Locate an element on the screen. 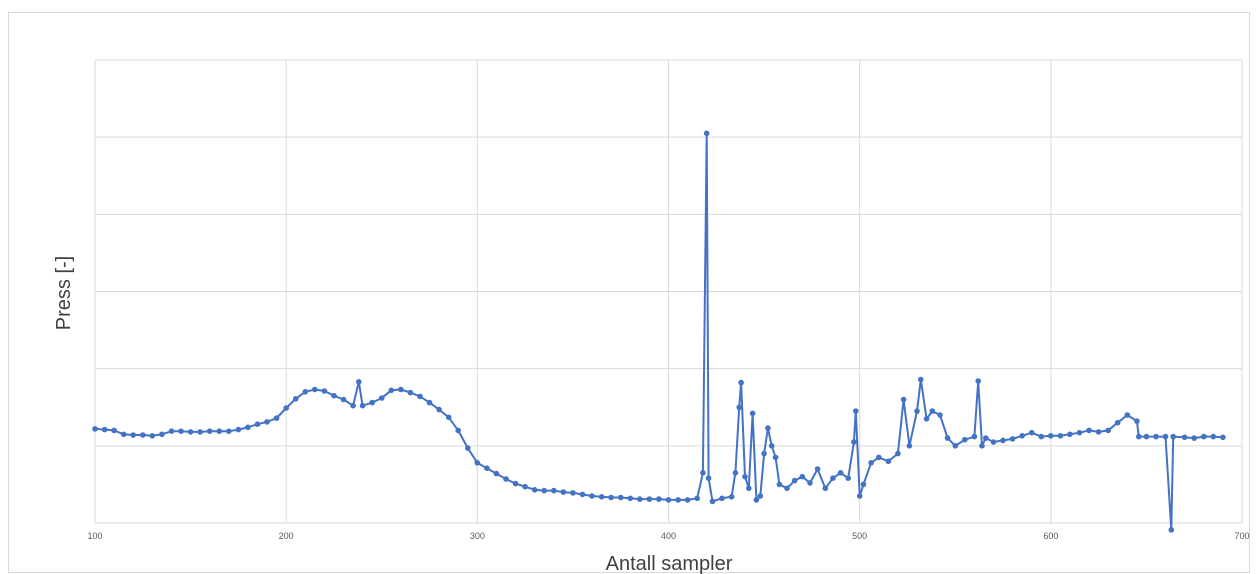  x-tick-label: 100 is located at coordinates (94, 536).